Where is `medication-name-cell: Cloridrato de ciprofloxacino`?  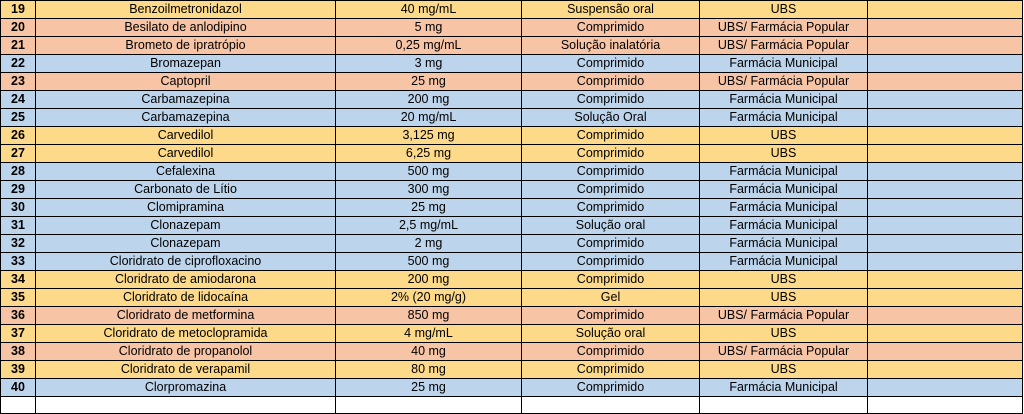
medication-name-cell: Cloridrato de ciprofloxacino is located at coordinates (185, 261).